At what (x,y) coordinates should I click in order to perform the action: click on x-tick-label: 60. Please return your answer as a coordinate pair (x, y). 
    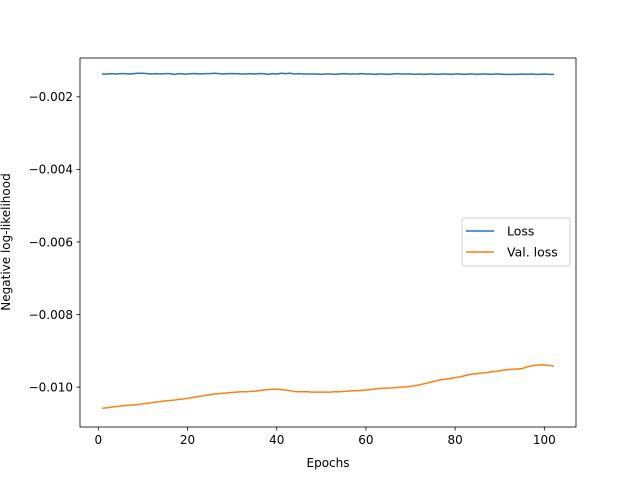
    Looking at the image, I should click on (365, 440).